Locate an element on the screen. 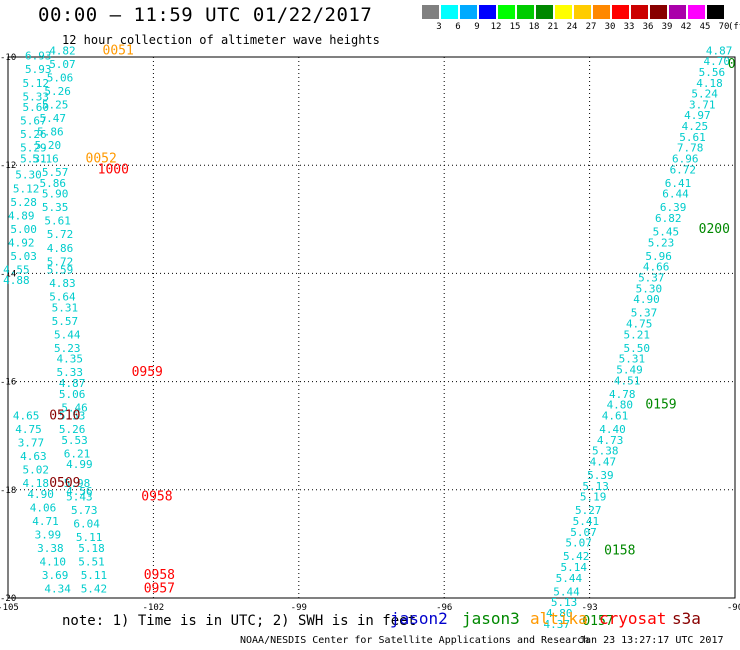 Image resolution: width=740 pixels, height=650 pixels. swh-value-label: 5.51 is located at coordinates (91, 562).